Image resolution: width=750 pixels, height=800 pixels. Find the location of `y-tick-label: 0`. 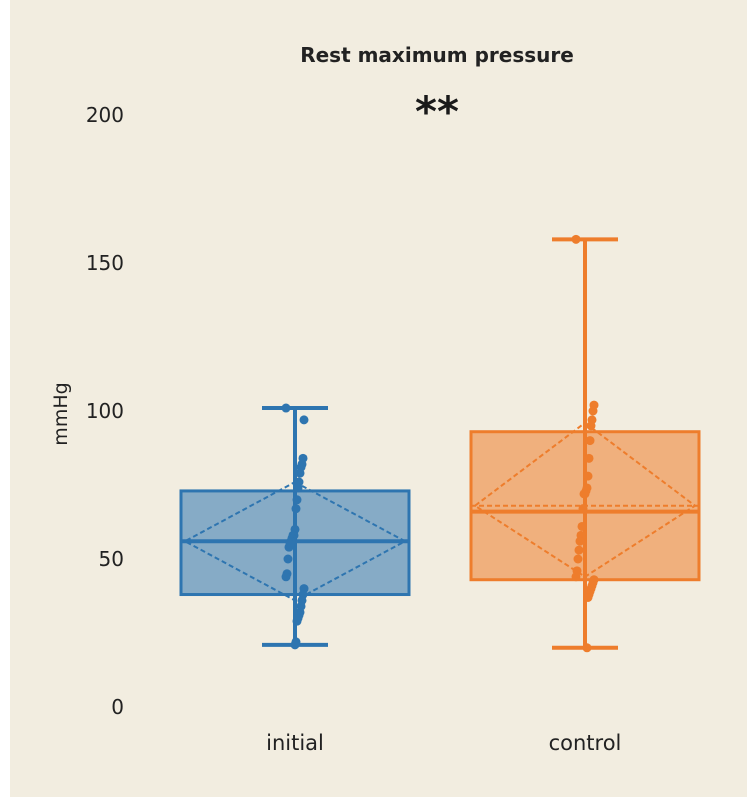

y-tick-label: 0 is located at coordinates (117, 707).